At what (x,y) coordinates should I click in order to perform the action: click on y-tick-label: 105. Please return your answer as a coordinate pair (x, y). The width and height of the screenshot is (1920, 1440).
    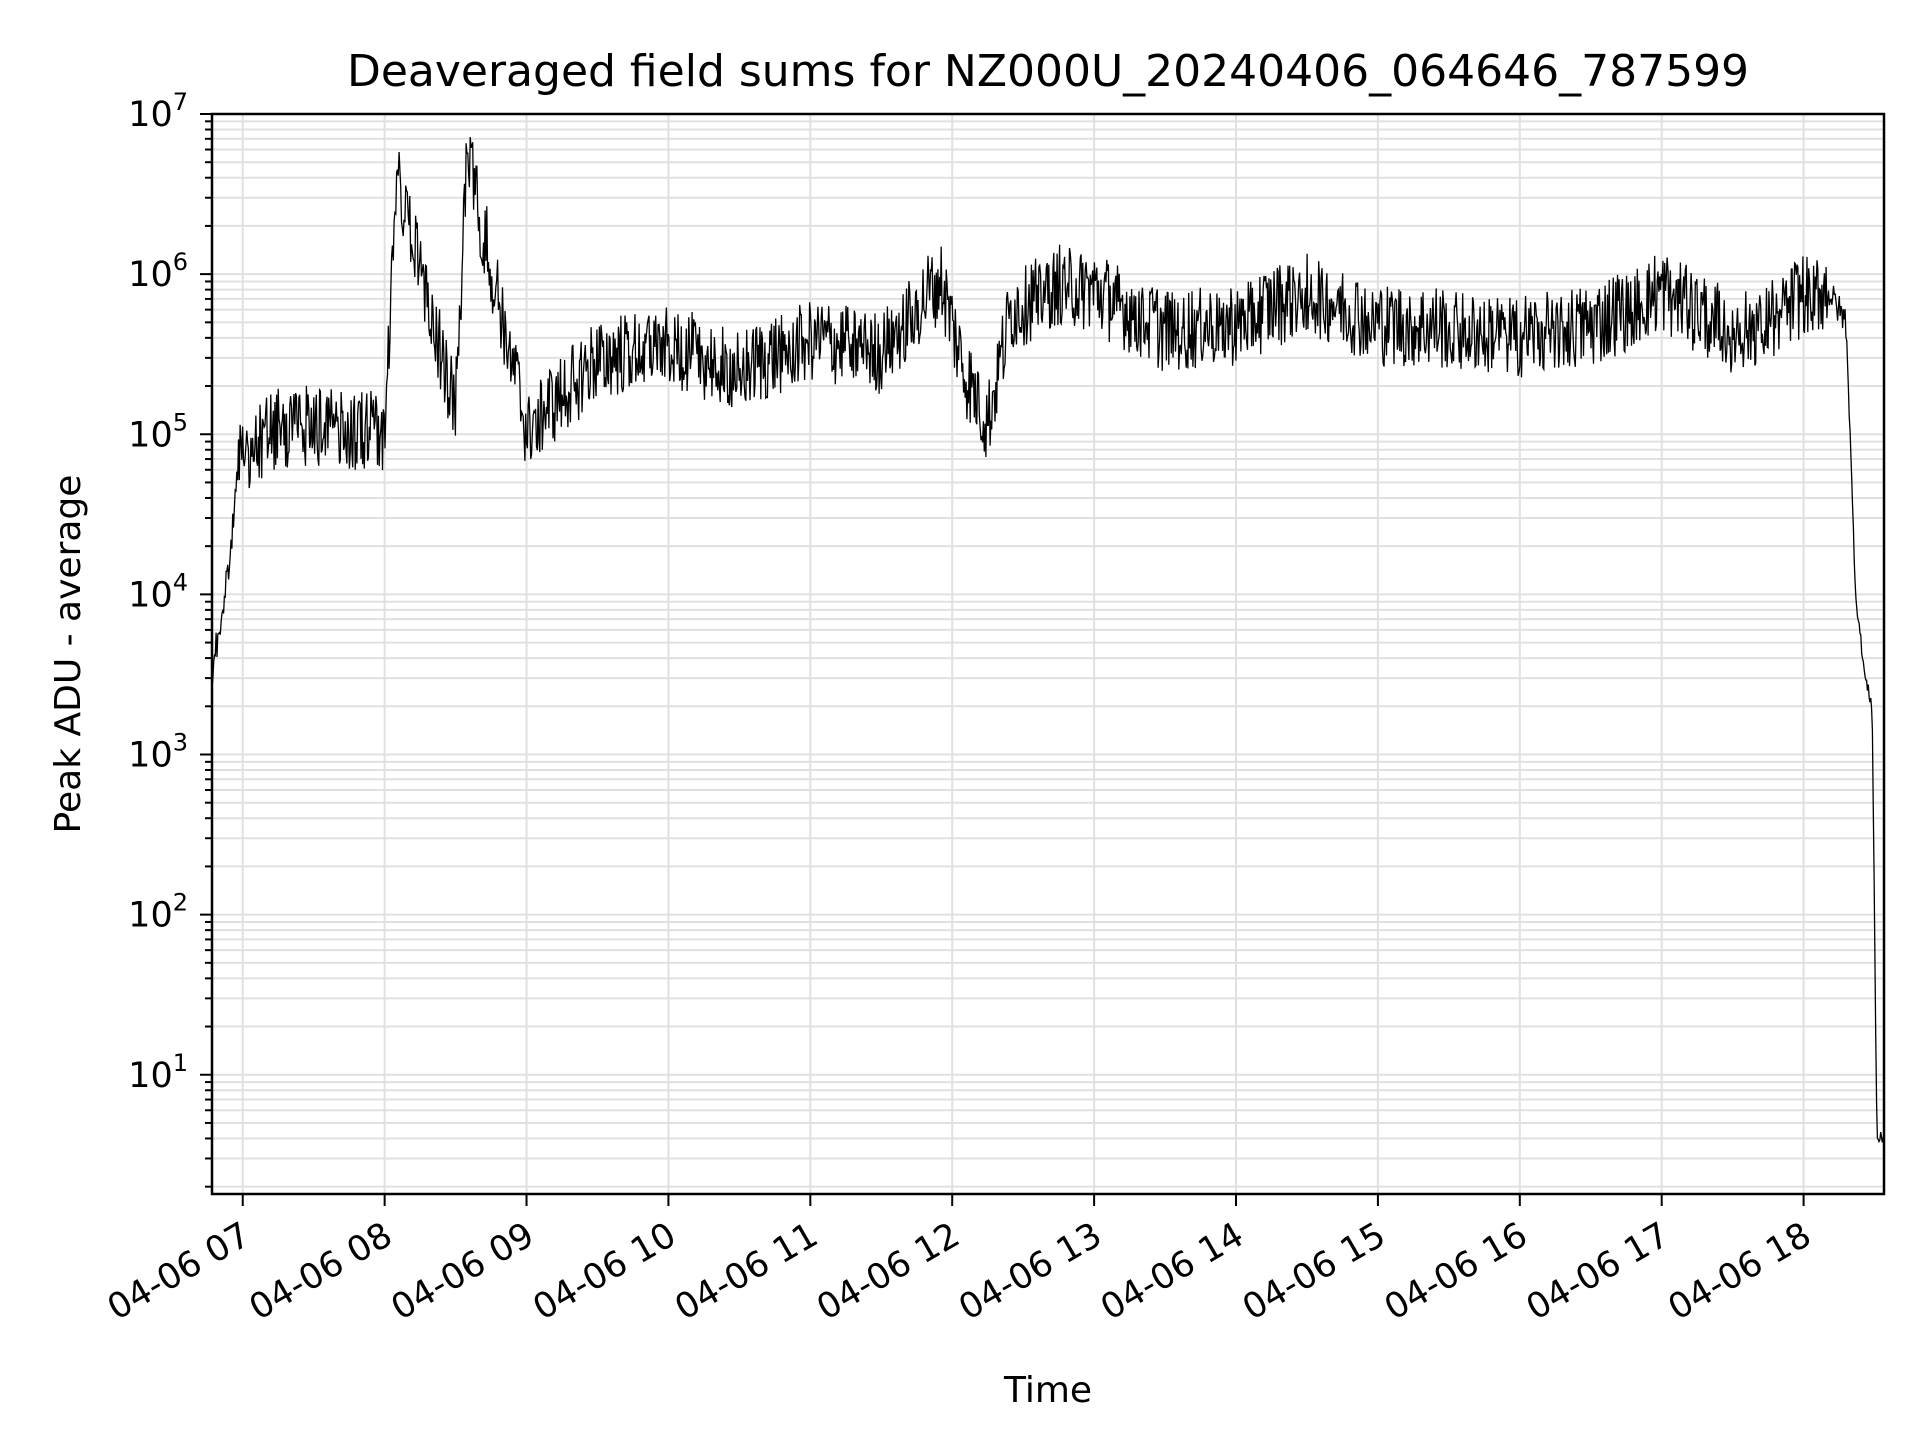
    Looking at the image, I should click on (158, 431).